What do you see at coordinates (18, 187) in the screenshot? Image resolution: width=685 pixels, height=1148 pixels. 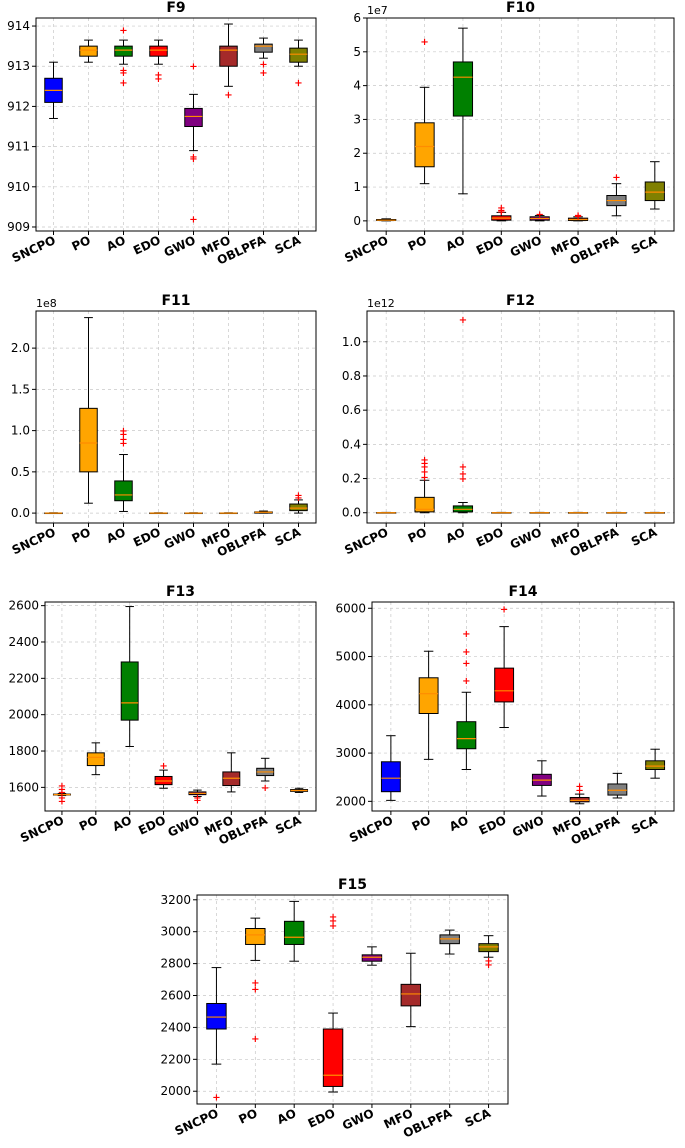 I see `y-tick-label: 910` at bounding box center [18, 187].